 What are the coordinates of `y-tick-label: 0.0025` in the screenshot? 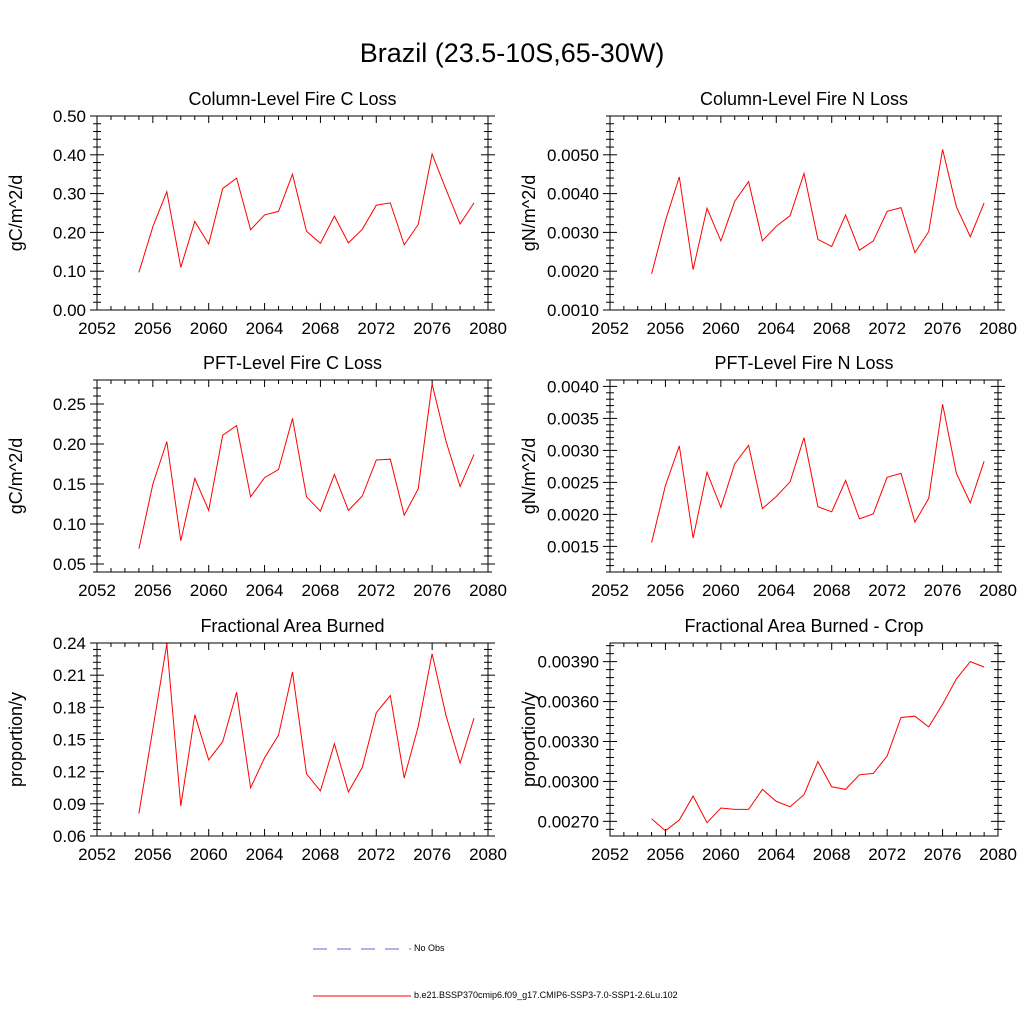 It's located at (573, 482).